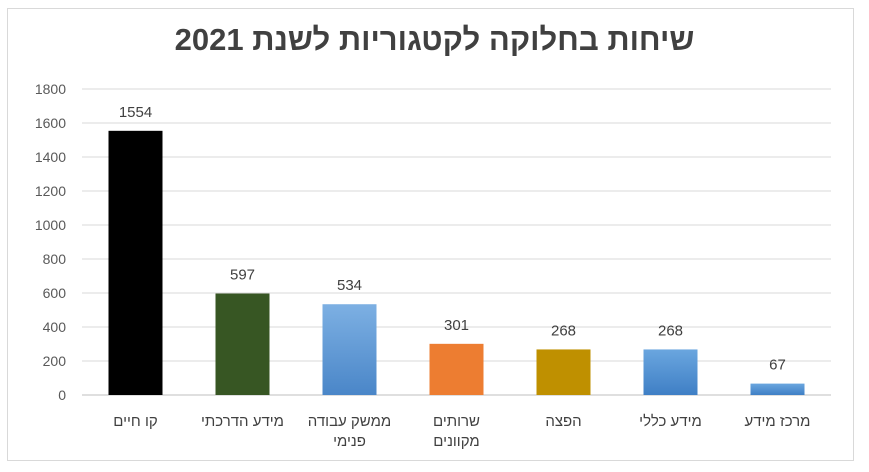 The image size is (869, 472). I want to click on x-tick-label: מידע כללי, so click(670, 421).